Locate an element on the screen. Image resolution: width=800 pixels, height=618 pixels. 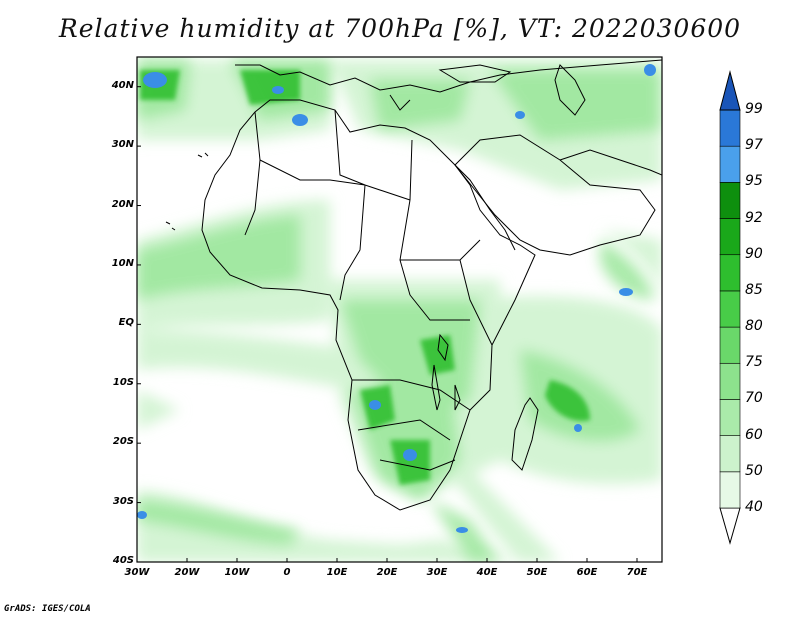
lon-label: 40E is located at coordinates (487, 572).